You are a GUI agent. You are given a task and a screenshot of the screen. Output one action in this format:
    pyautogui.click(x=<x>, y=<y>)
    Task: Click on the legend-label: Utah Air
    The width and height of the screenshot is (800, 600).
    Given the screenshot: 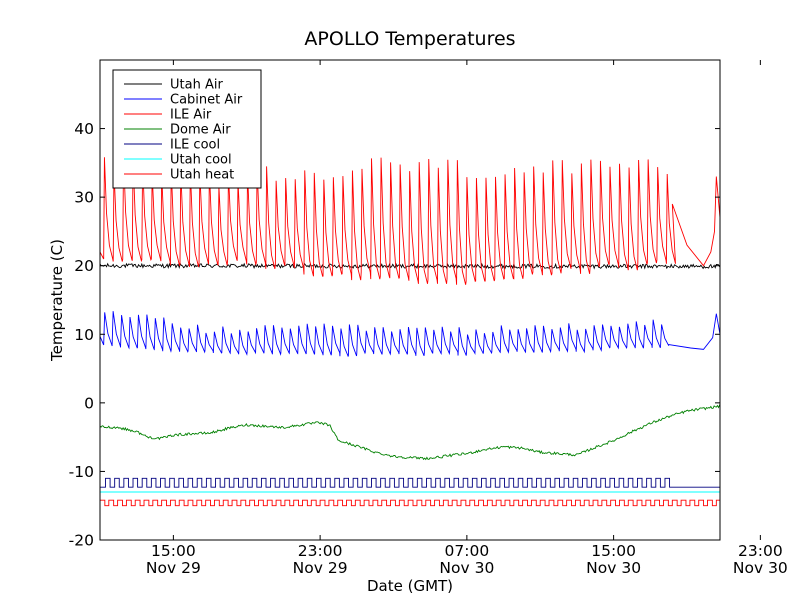 What is the action you would take?
    pyautogui.click(x=196, y=85)
    